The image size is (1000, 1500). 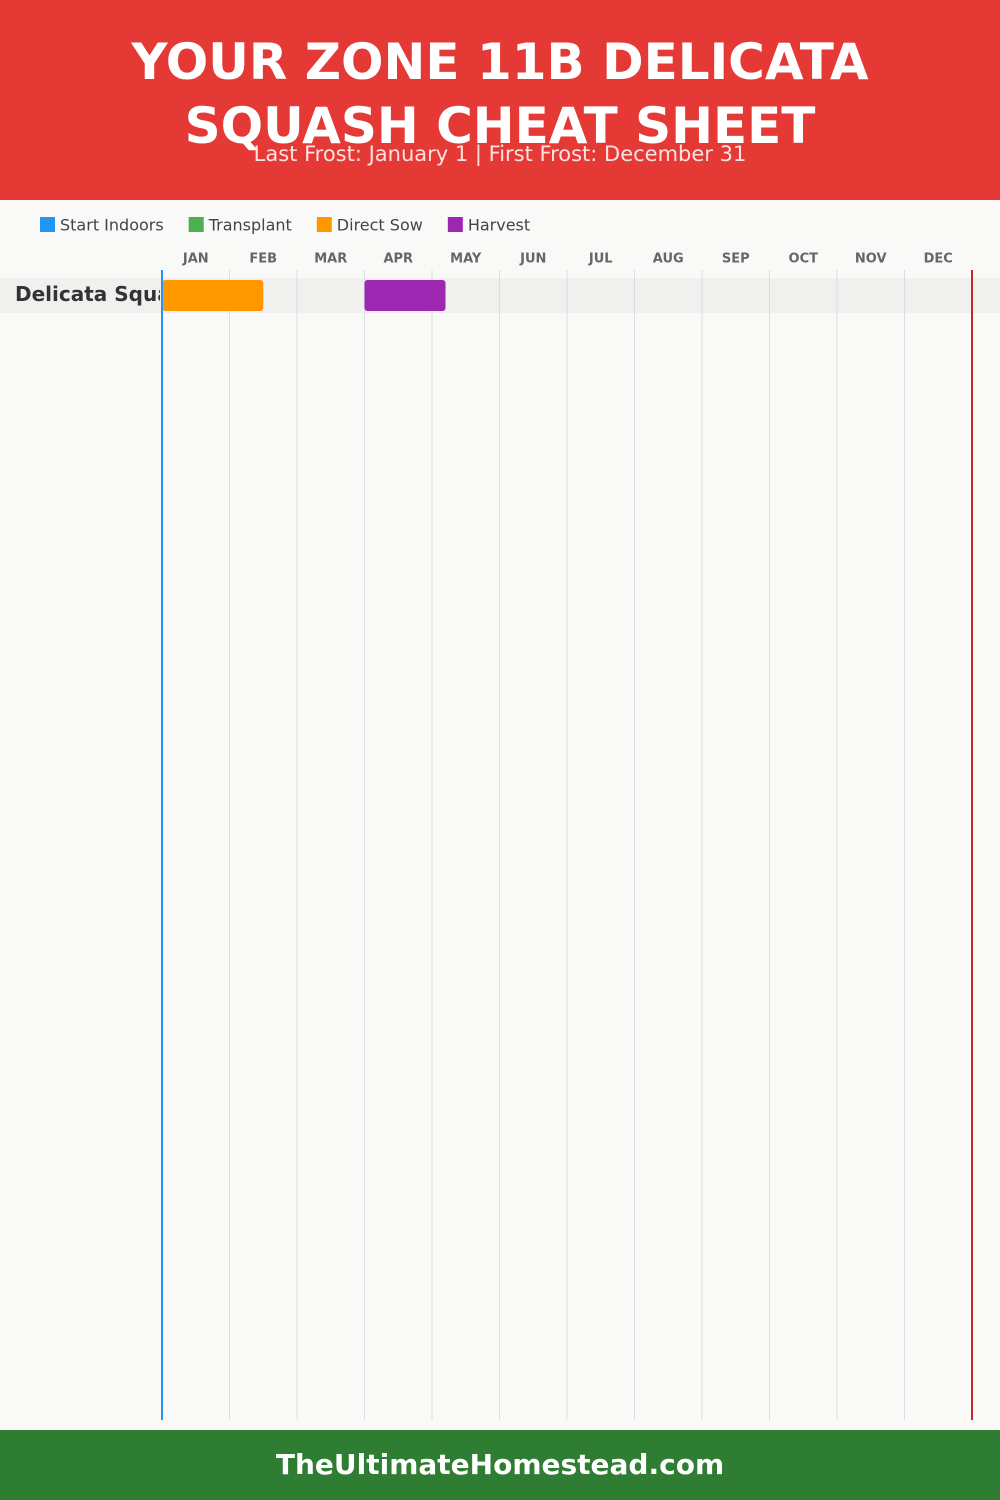 I want to click on row-label: Delicata Squash, so click(x=106, y=294).